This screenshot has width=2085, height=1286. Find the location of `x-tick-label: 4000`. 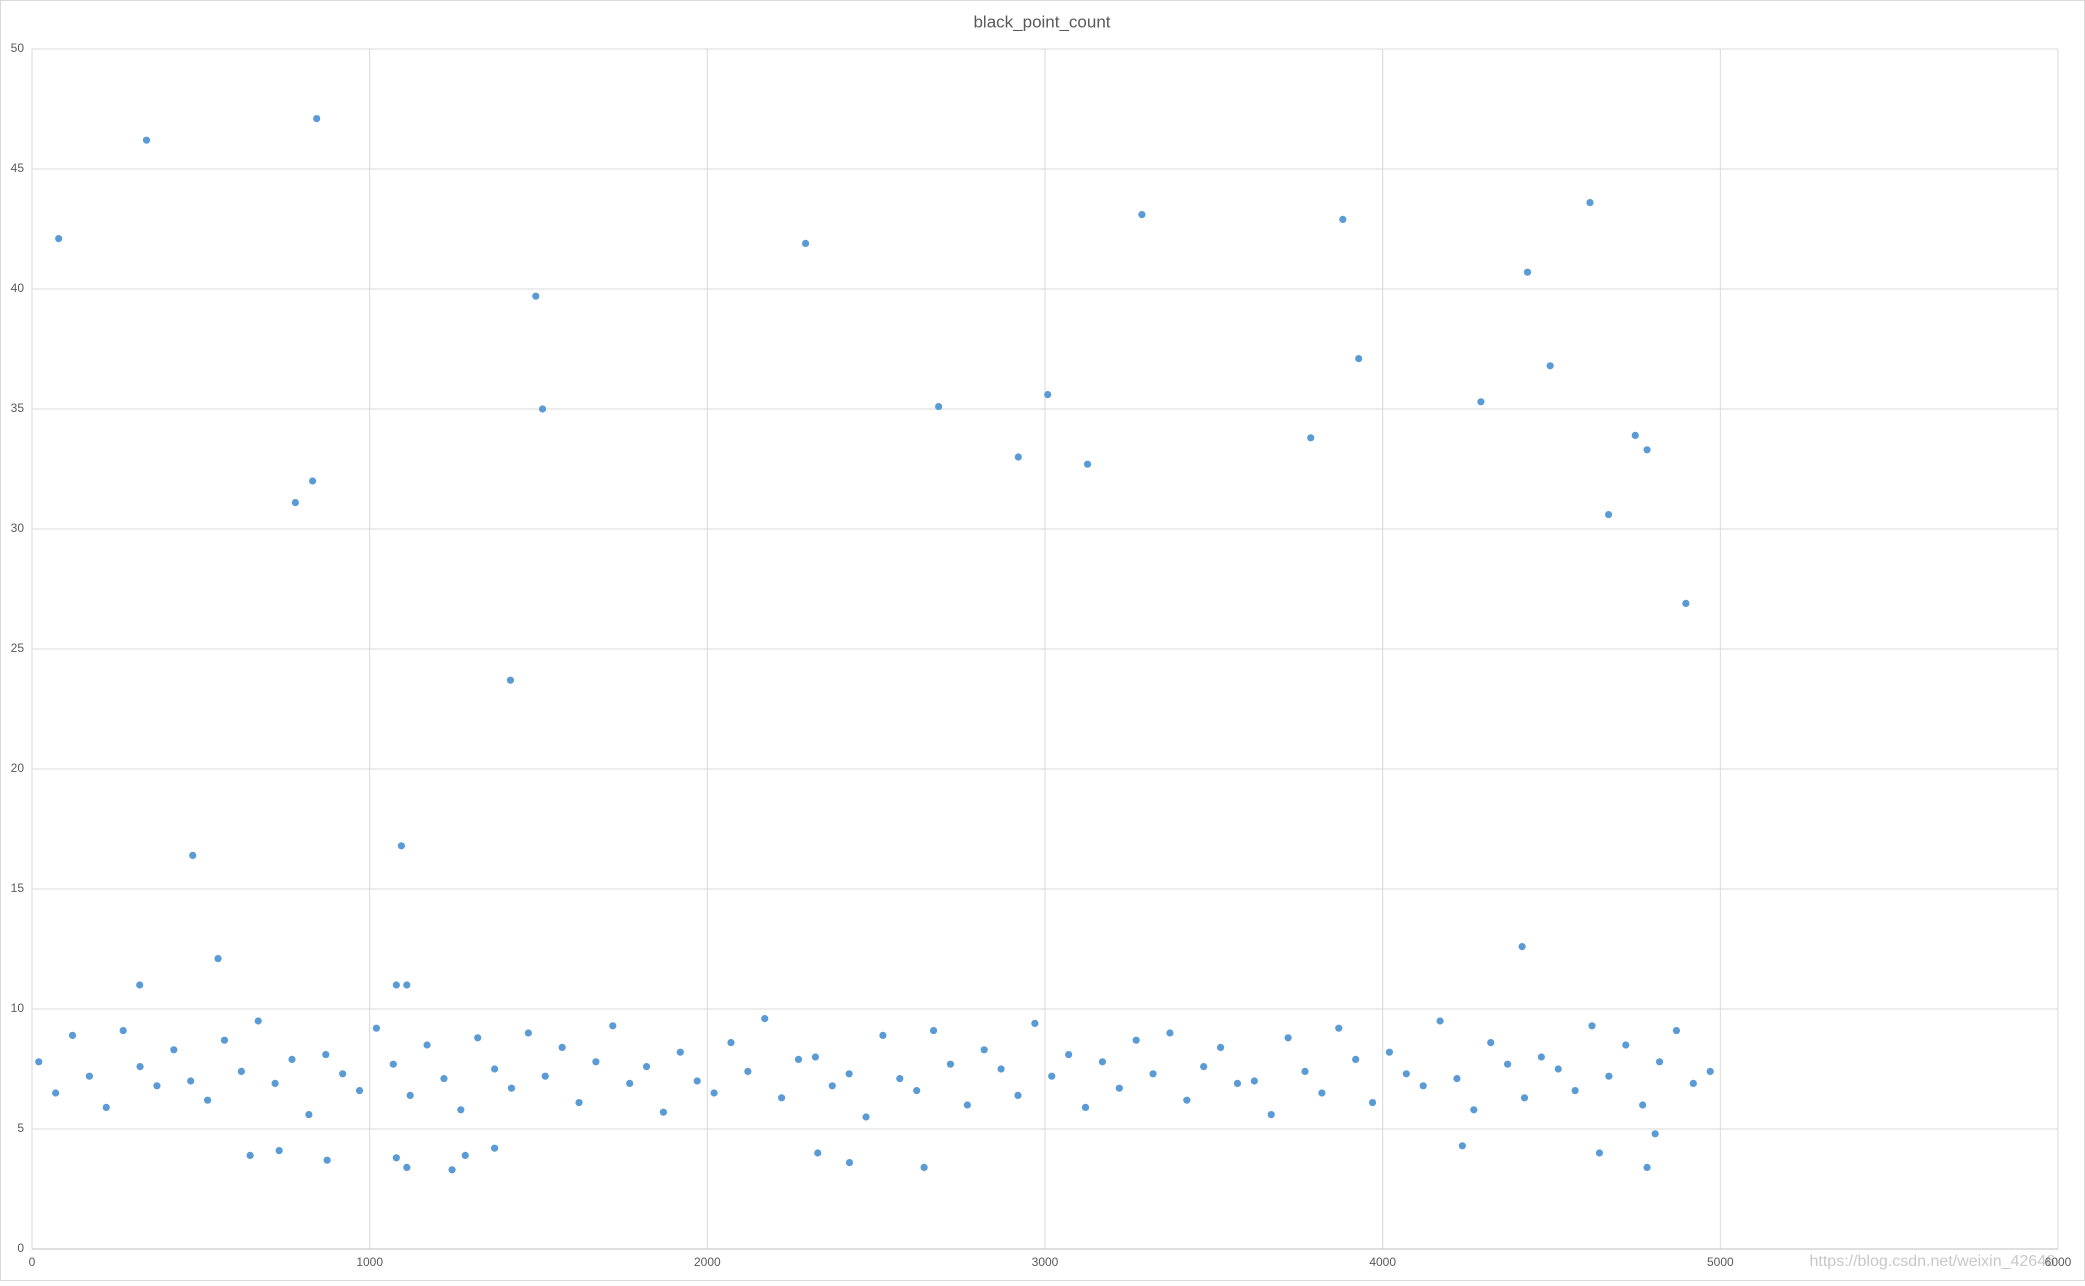

x-tick-label: 4000 is located at coordinates (1382, 1262).